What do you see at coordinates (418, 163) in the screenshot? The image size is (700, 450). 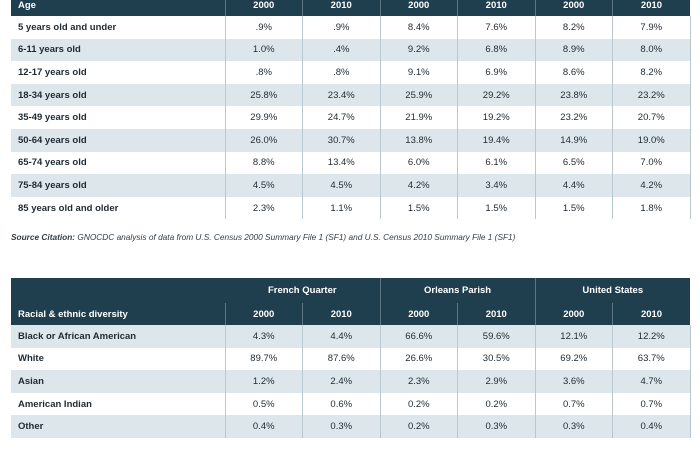 I see `value-cell: 6.0%` at bounding box center [418, 163].